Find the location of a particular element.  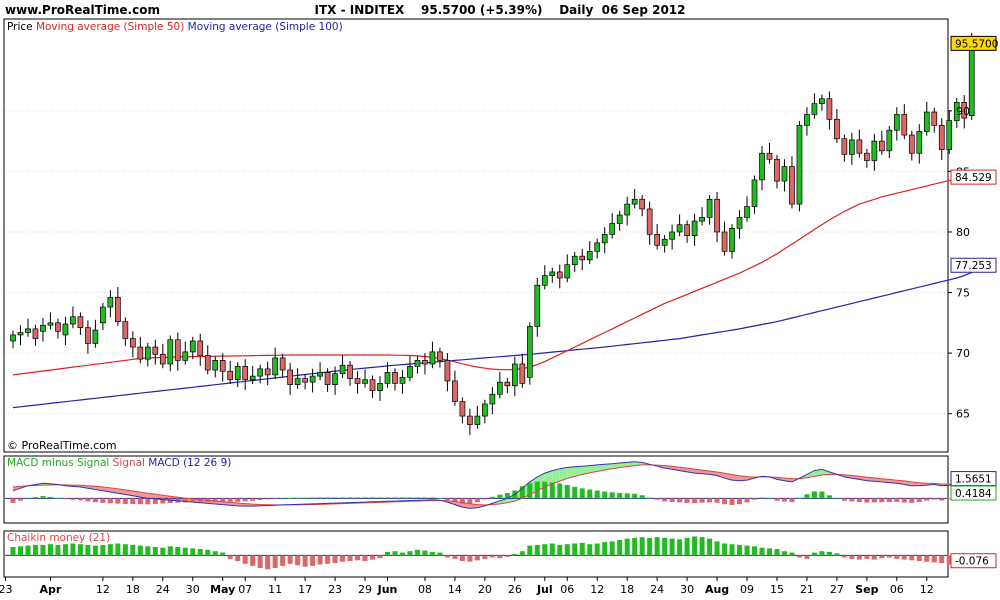

x-tick-label: 12 is located at coordinates (103, 589).